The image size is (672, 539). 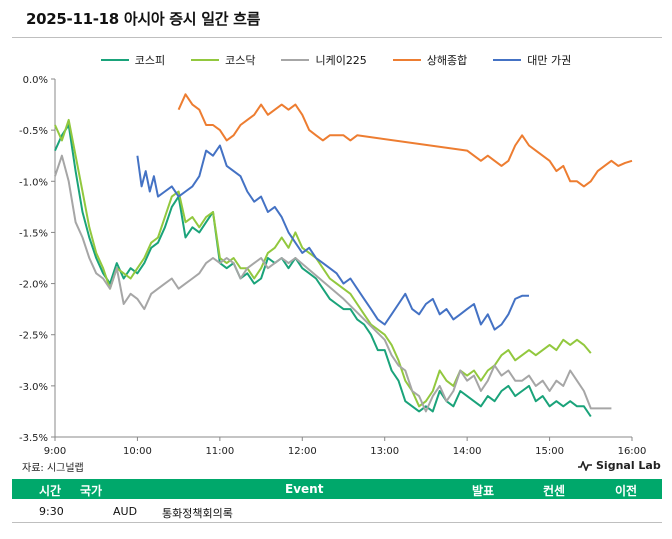 I want to click on x-tick-label: 12:00, so click(x=302, y=451).